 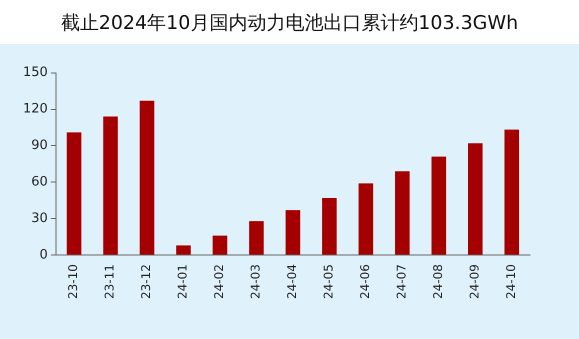 What do you see at coordinates (219, 282) in the screenshot?
I see `x-tick-label: 24-02` at bounding box center [219, 282].